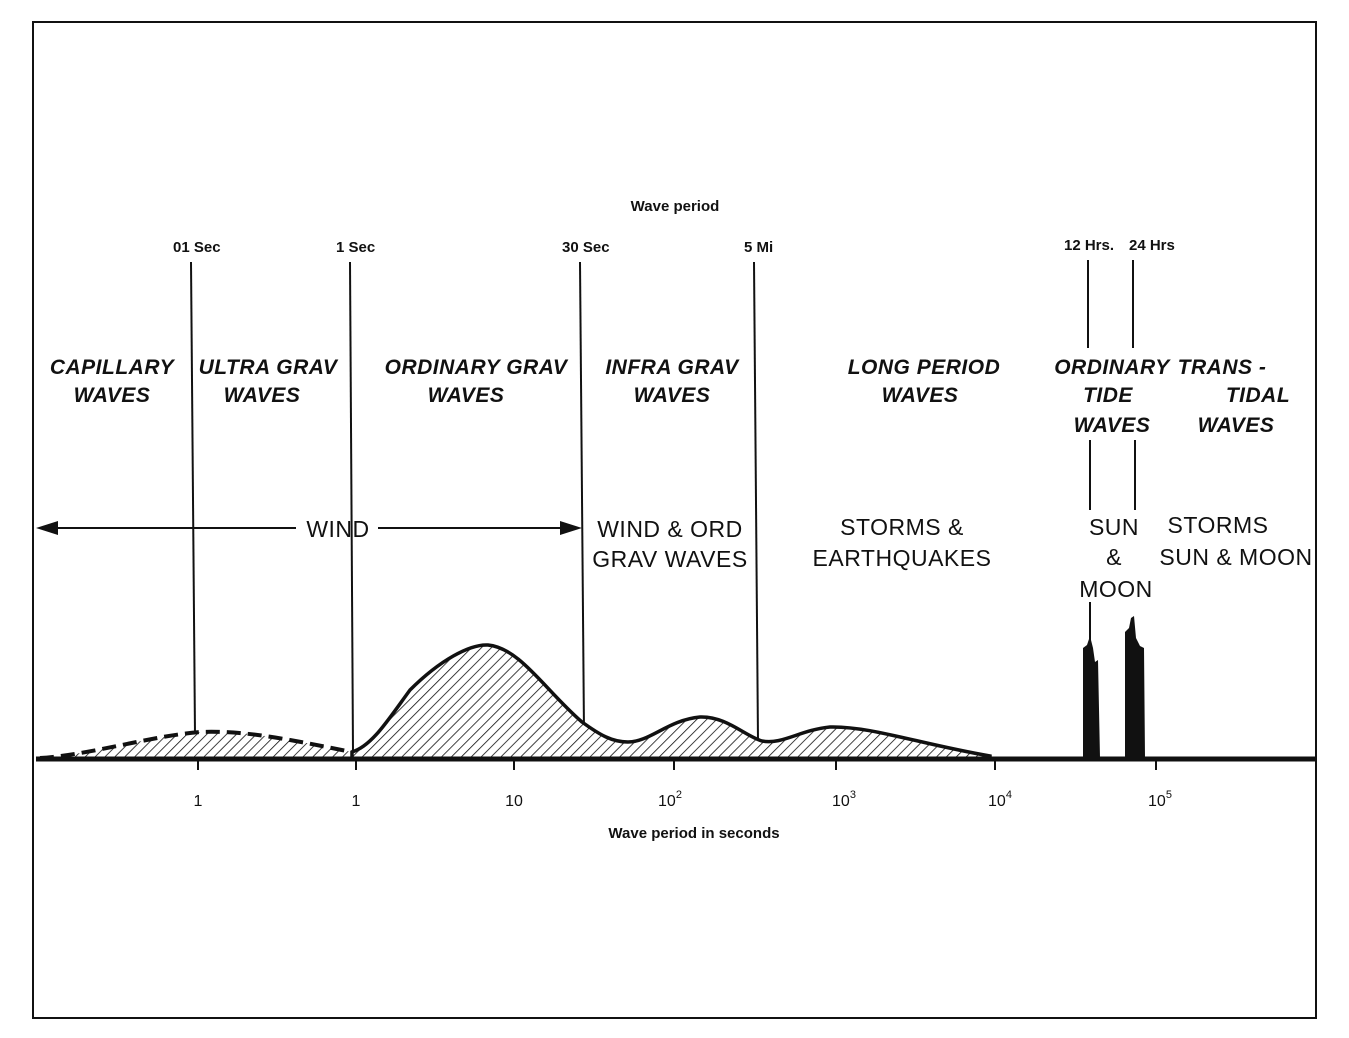 The height and width of the screenshot is (1038, 1349). What do you see at coordinates (924, 367) in the screenshot?
I see `band-long-period-line1: LONG PERIOD` at bounding box center [924, 367].